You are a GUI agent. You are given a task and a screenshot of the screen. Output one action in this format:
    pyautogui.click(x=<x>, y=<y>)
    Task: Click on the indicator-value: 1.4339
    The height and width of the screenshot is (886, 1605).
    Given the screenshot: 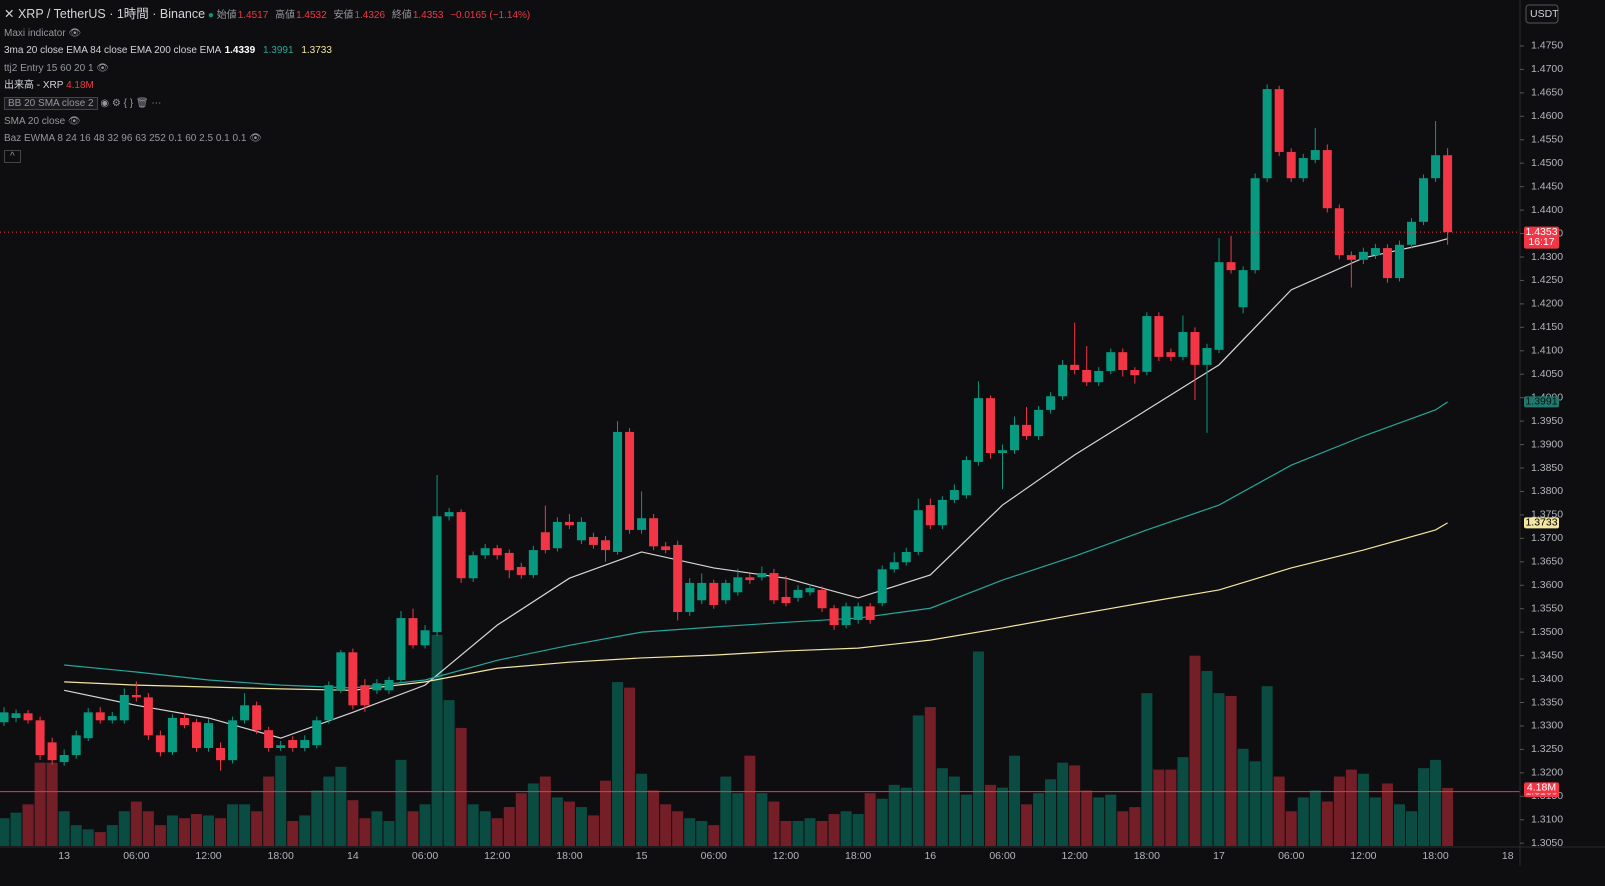 What is the action you would take?
    pyautogui.click(x=240, y=51)
    